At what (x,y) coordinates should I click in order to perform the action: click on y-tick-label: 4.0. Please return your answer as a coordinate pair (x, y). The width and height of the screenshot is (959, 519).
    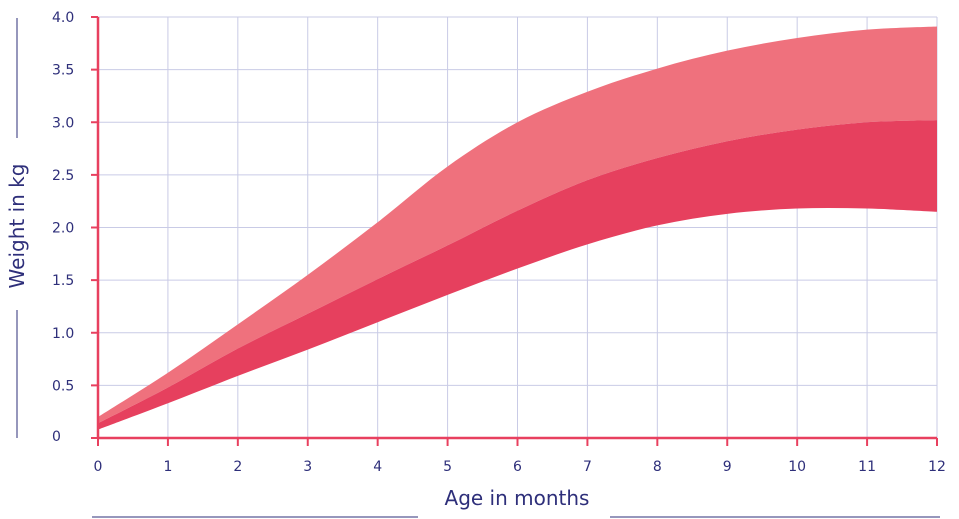
    Looking at the image, I should click on (63, 18).